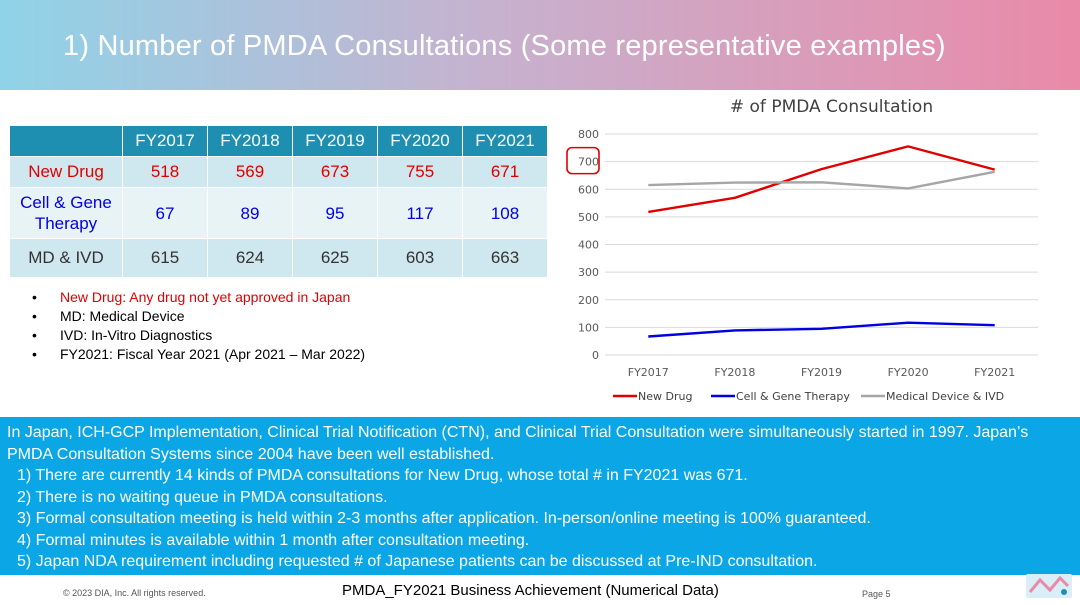 The height and width of the screenshot is (605, 1080). I want to click on column-header: FY2019, so click(335, 141).